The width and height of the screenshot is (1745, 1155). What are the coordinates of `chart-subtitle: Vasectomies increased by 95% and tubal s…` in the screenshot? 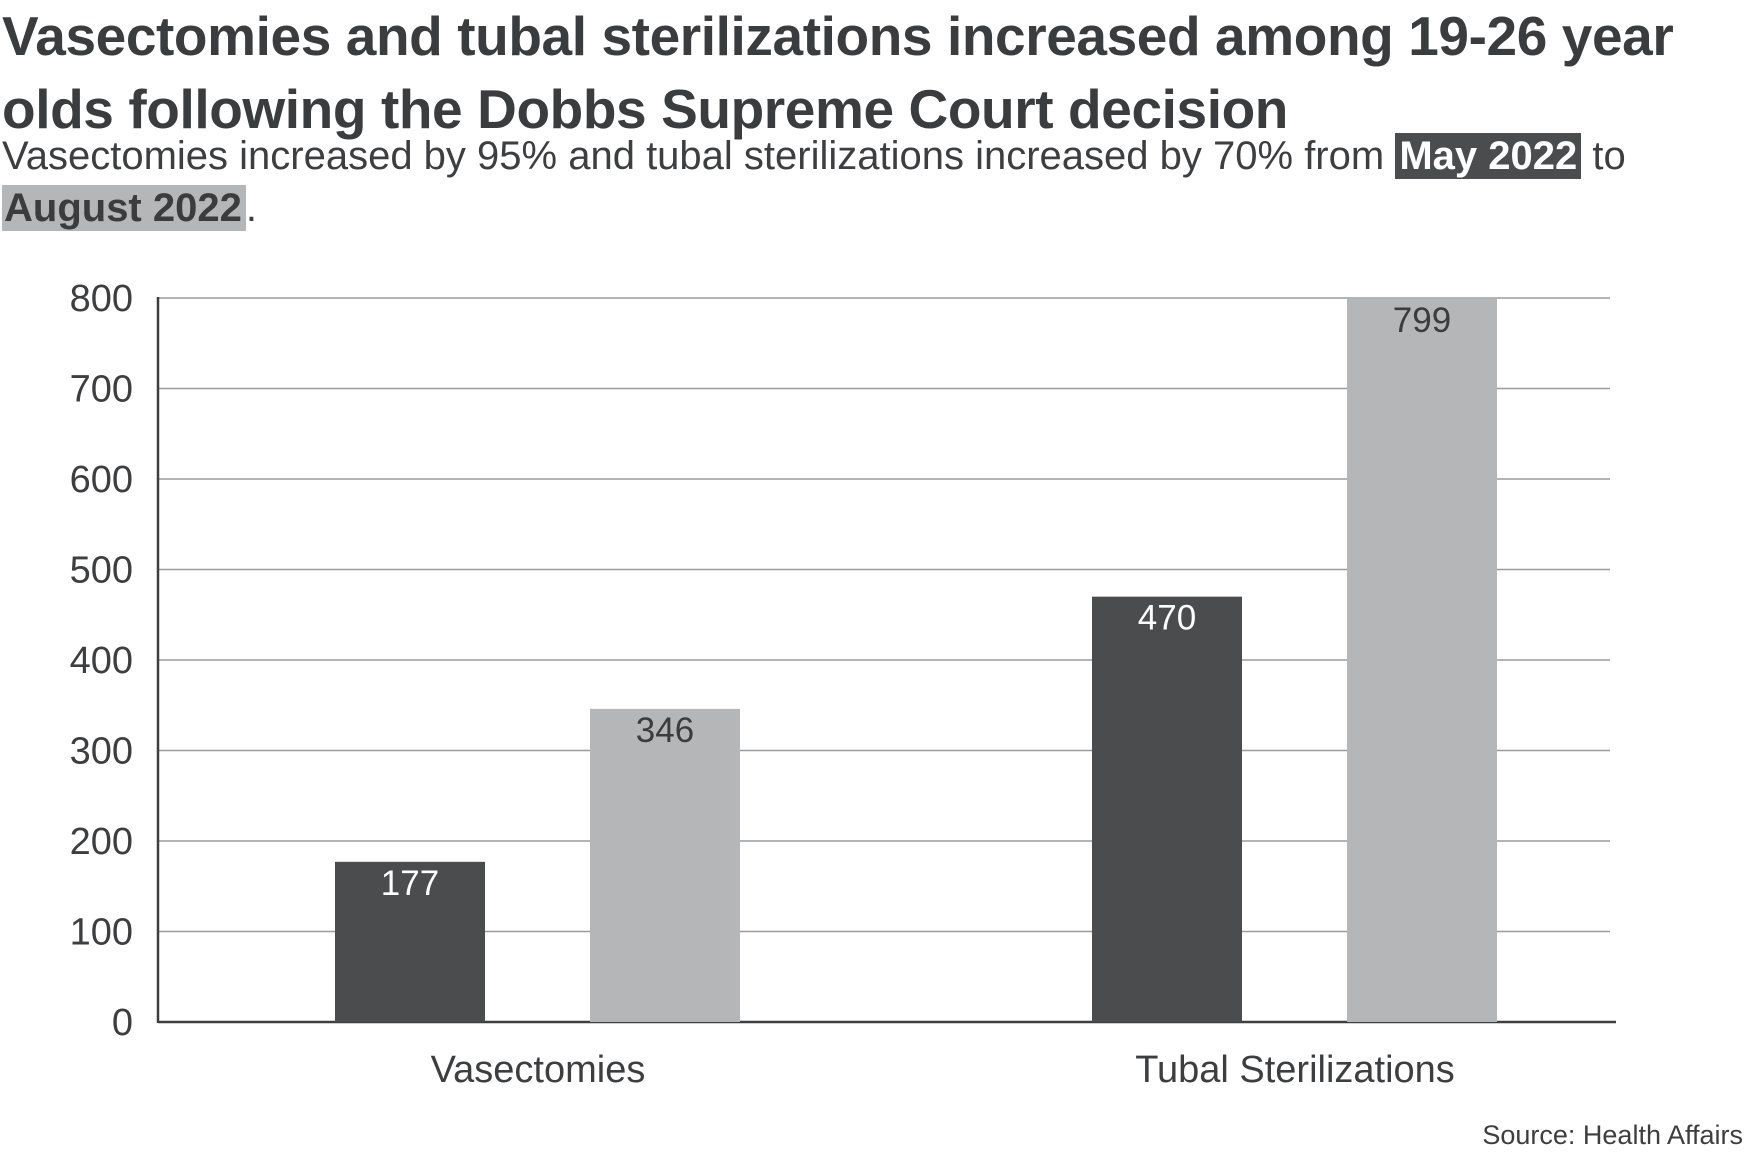 It's located at (872, 182).